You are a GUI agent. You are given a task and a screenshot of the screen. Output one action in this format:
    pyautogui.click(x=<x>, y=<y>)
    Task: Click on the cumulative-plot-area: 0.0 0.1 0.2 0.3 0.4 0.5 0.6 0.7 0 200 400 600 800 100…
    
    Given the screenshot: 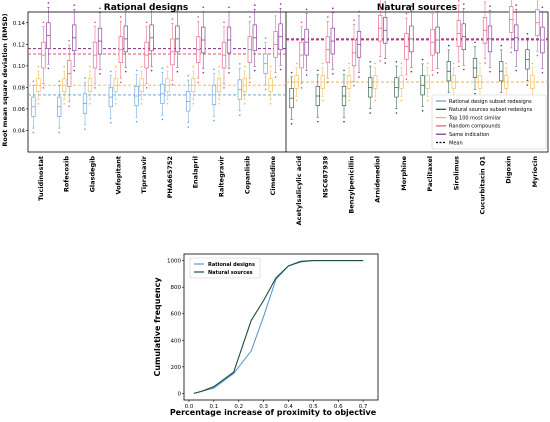 What is the action you would take?
    pyautogui.click(x=273, y=331)
    